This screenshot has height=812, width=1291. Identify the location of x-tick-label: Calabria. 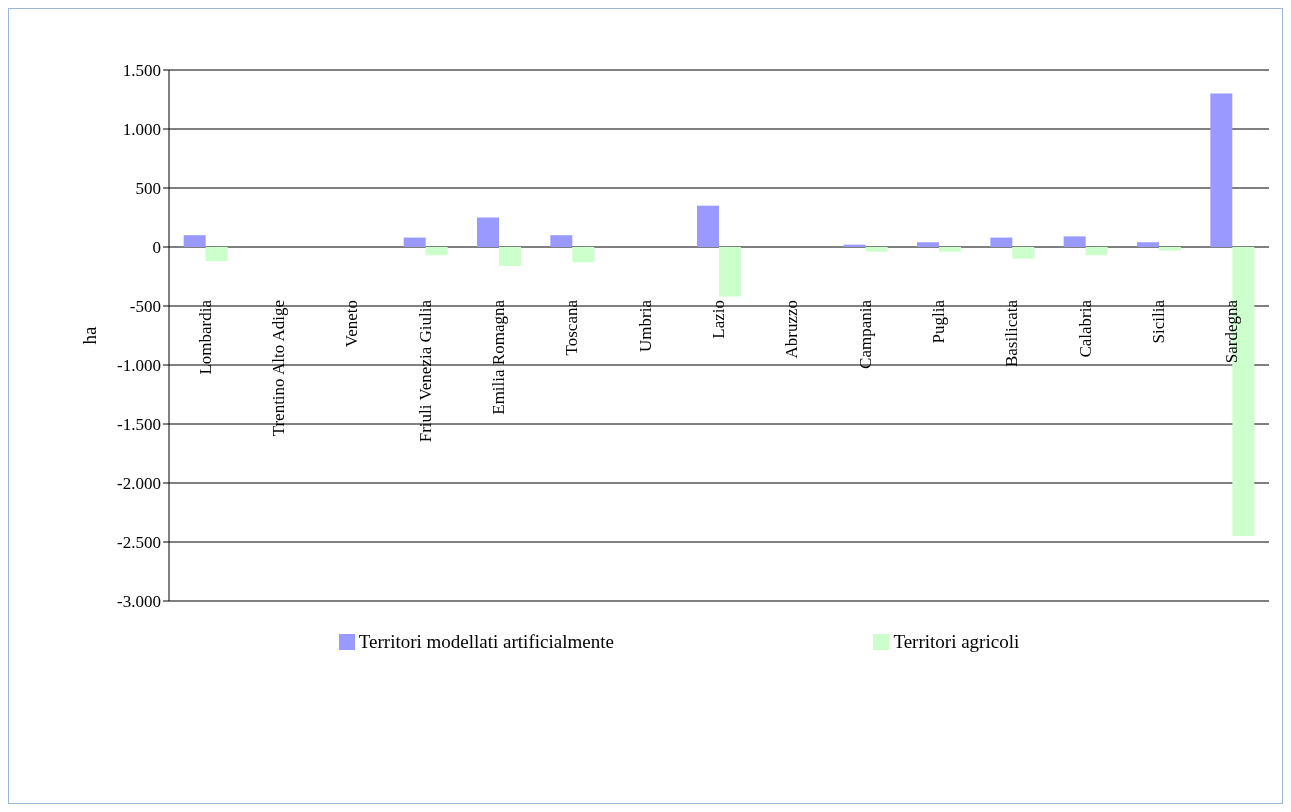
(1085, 328).